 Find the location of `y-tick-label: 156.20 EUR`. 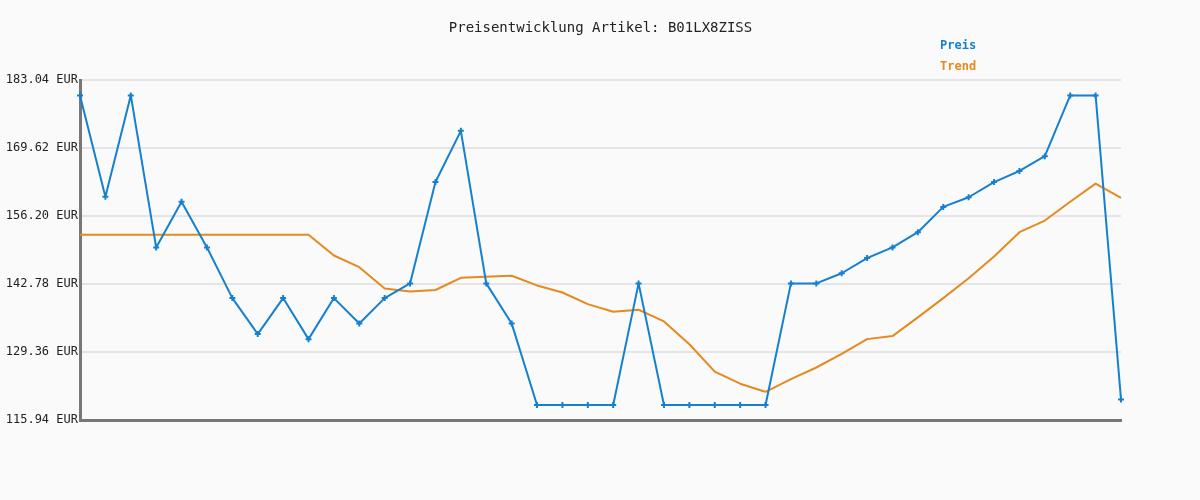

y-tick-label: 156.20 EUR is located at coordinates (42, 215).